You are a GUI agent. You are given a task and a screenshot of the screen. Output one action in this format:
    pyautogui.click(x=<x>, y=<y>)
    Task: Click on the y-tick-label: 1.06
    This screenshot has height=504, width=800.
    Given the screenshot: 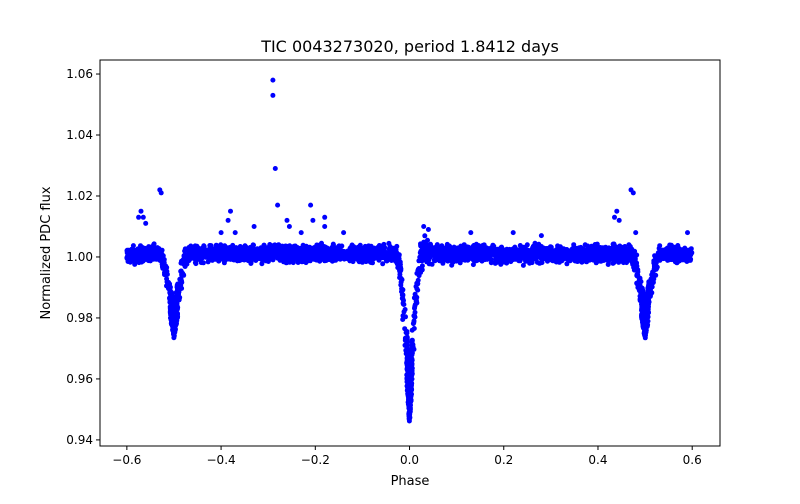 What is the action you would take?
    pyautogui.click(x=79, y=74)
    